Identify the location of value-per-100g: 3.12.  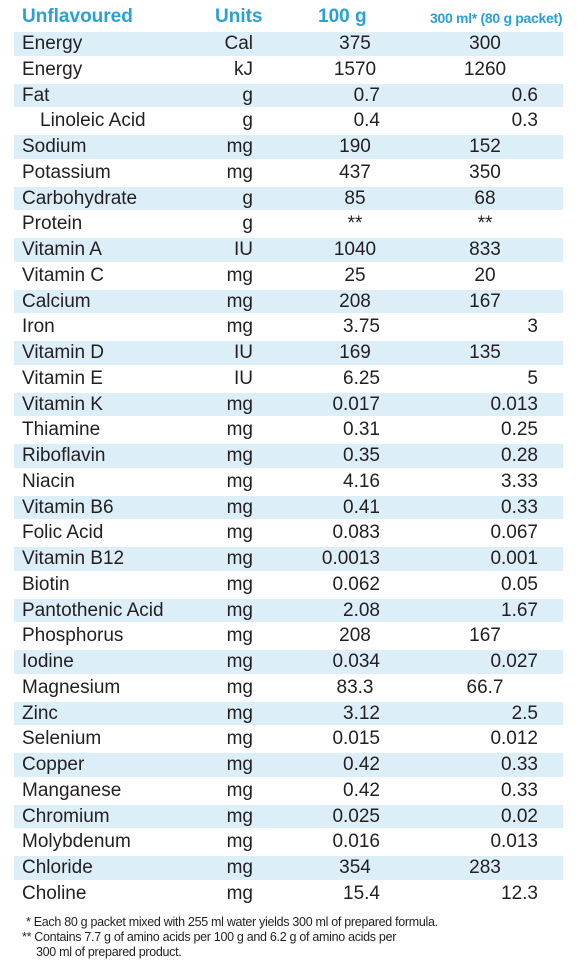
(361, 713).